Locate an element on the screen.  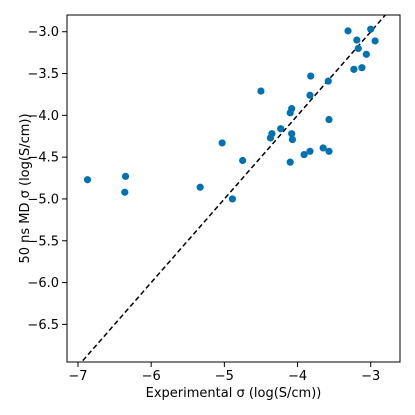
x-tick-label: −3 is located at coordinates (370, 376).